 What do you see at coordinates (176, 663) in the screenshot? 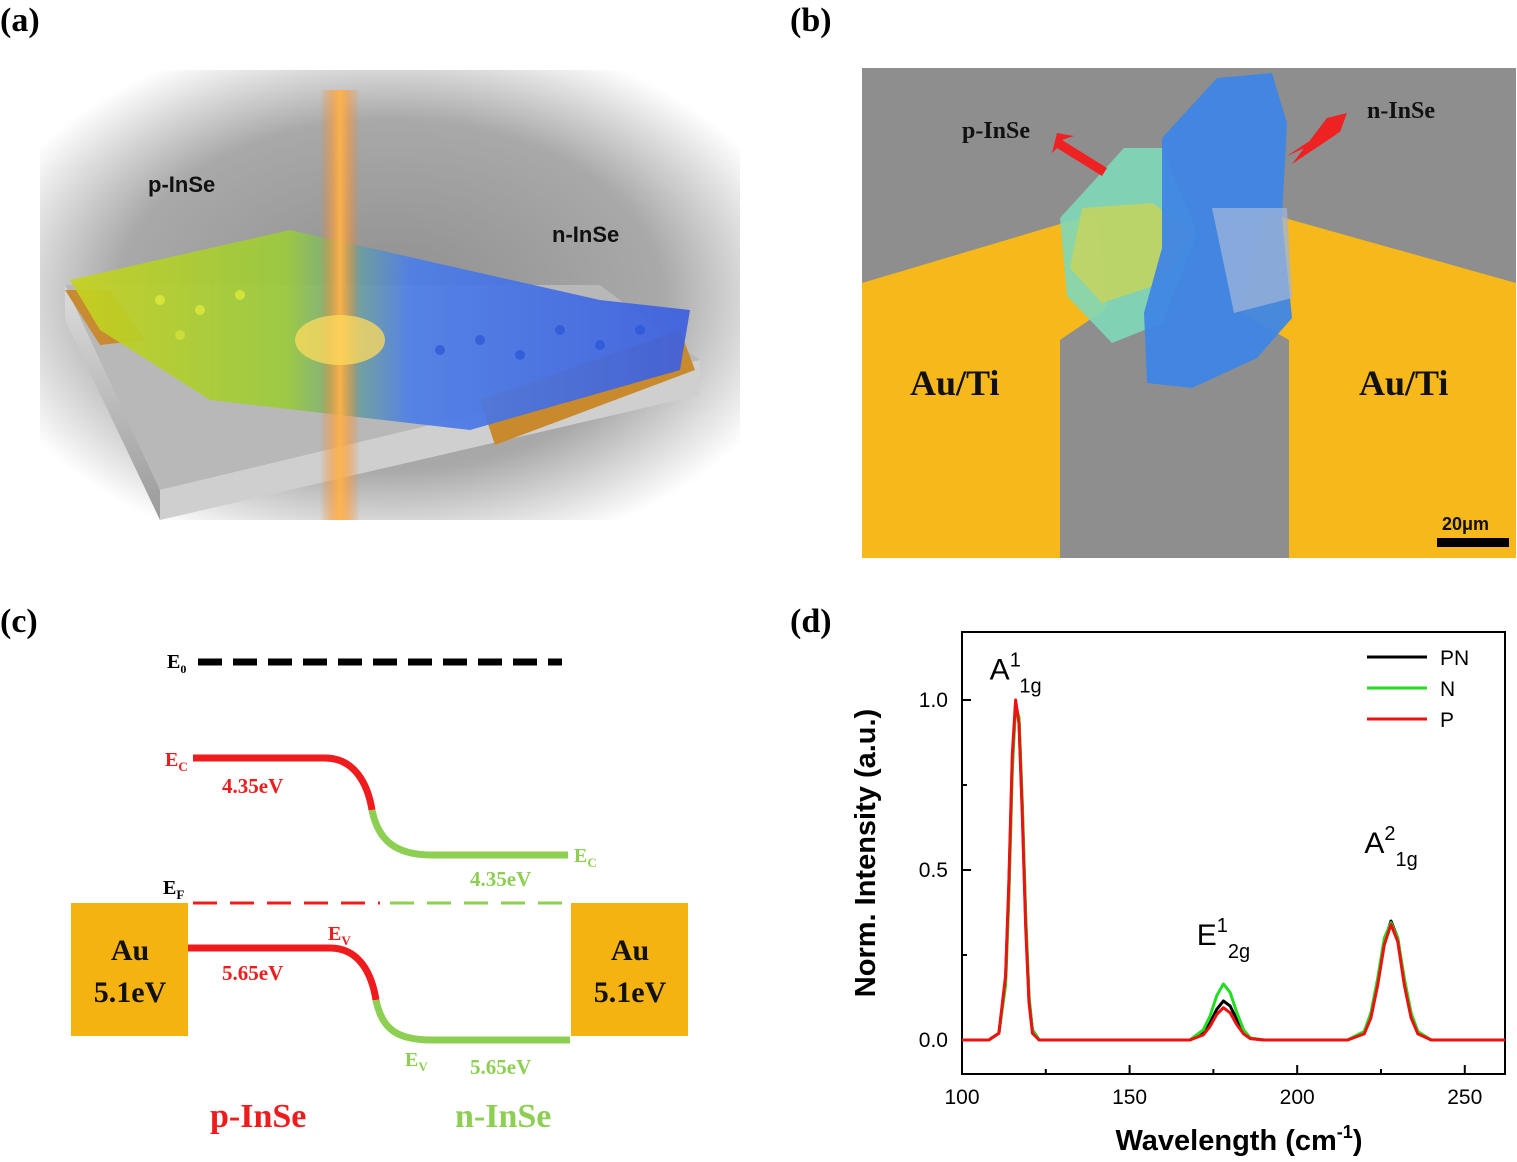
I see `vacuum-level-label: E0` at bounding box center [176, 663].